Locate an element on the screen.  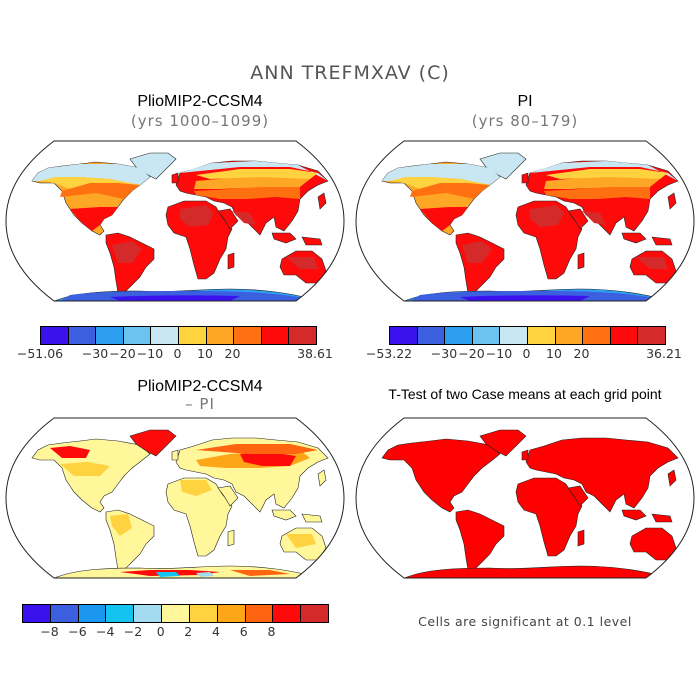
colorbar-2-tick-label: 36.21 is located at coordinates (664, 353).